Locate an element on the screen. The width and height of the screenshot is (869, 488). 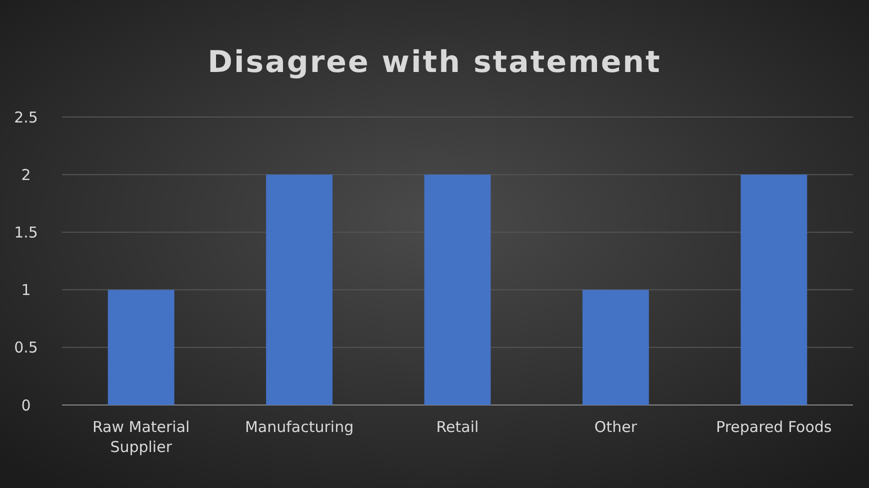
y-tick-label: 2.5 is located at coordinates (26, 117).